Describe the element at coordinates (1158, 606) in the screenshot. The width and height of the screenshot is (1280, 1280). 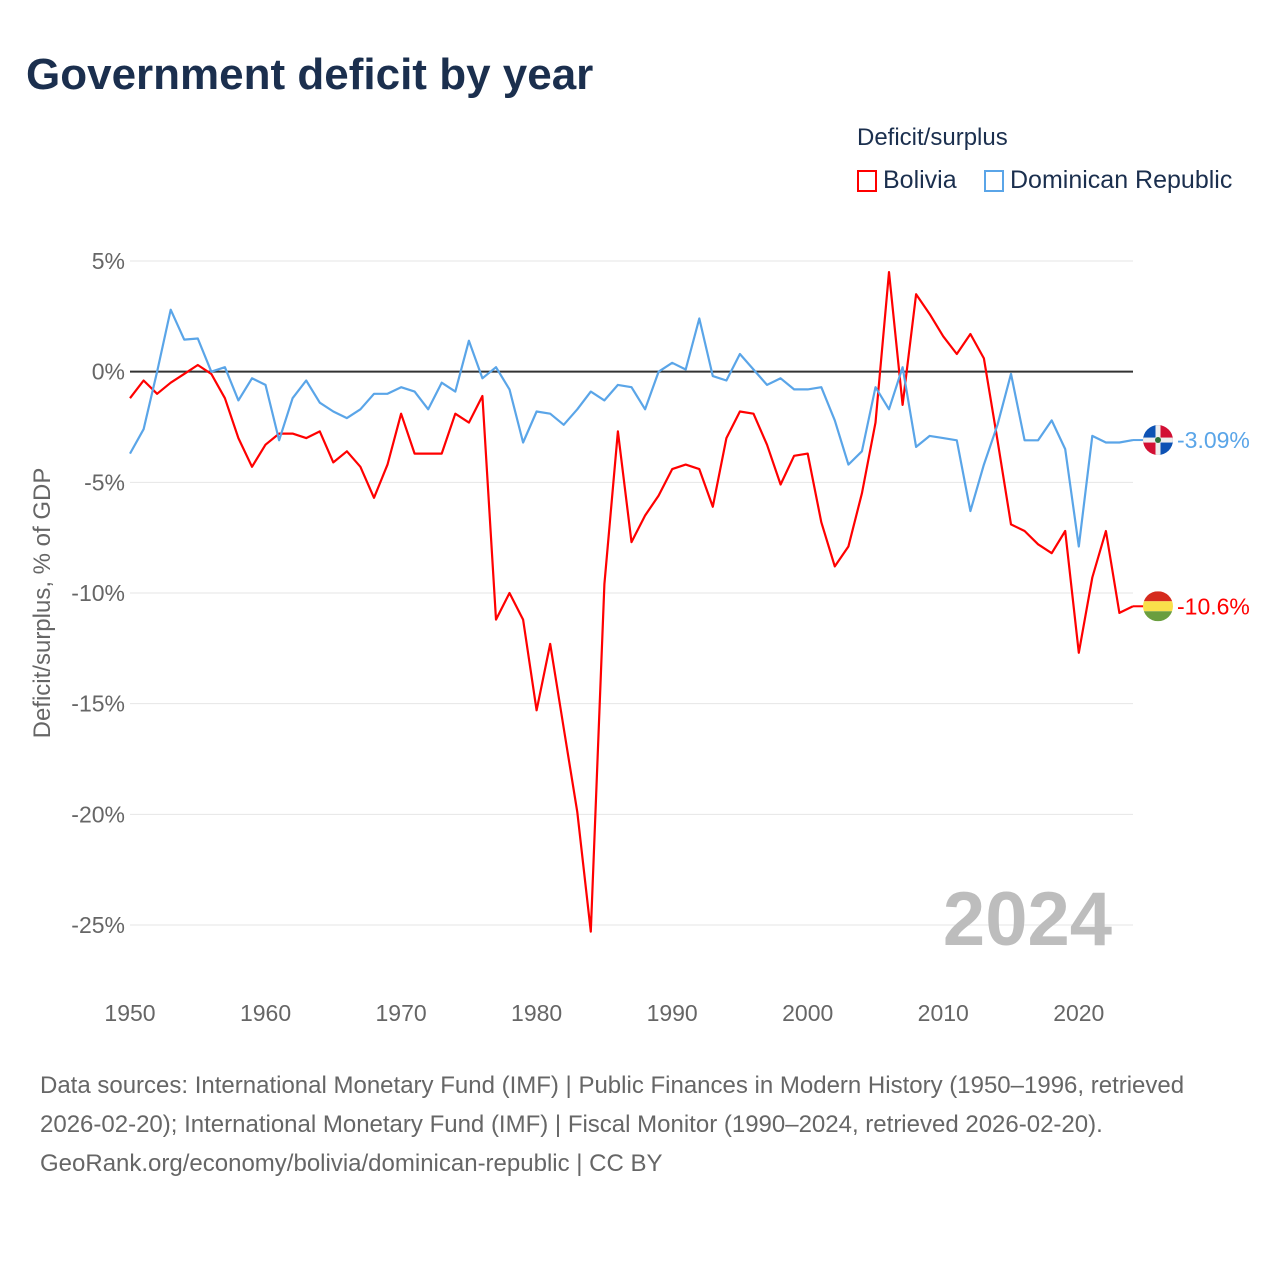
I see `bolivia-flag-icon` at that location.